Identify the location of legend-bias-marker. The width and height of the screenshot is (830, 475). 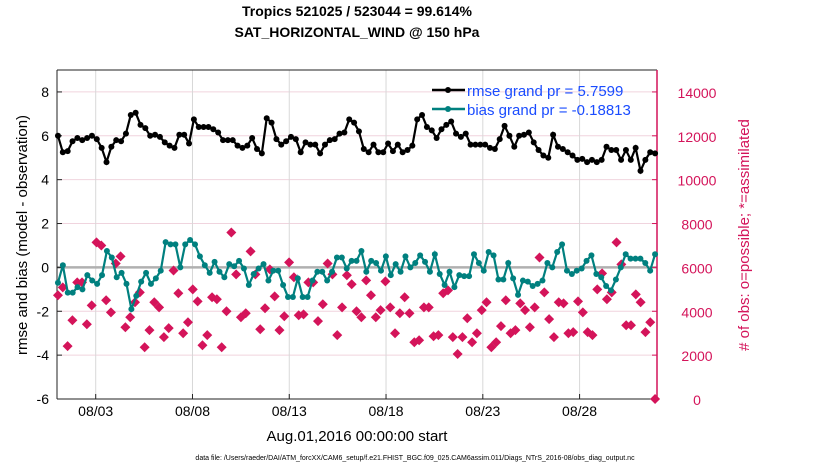
(448, 109).